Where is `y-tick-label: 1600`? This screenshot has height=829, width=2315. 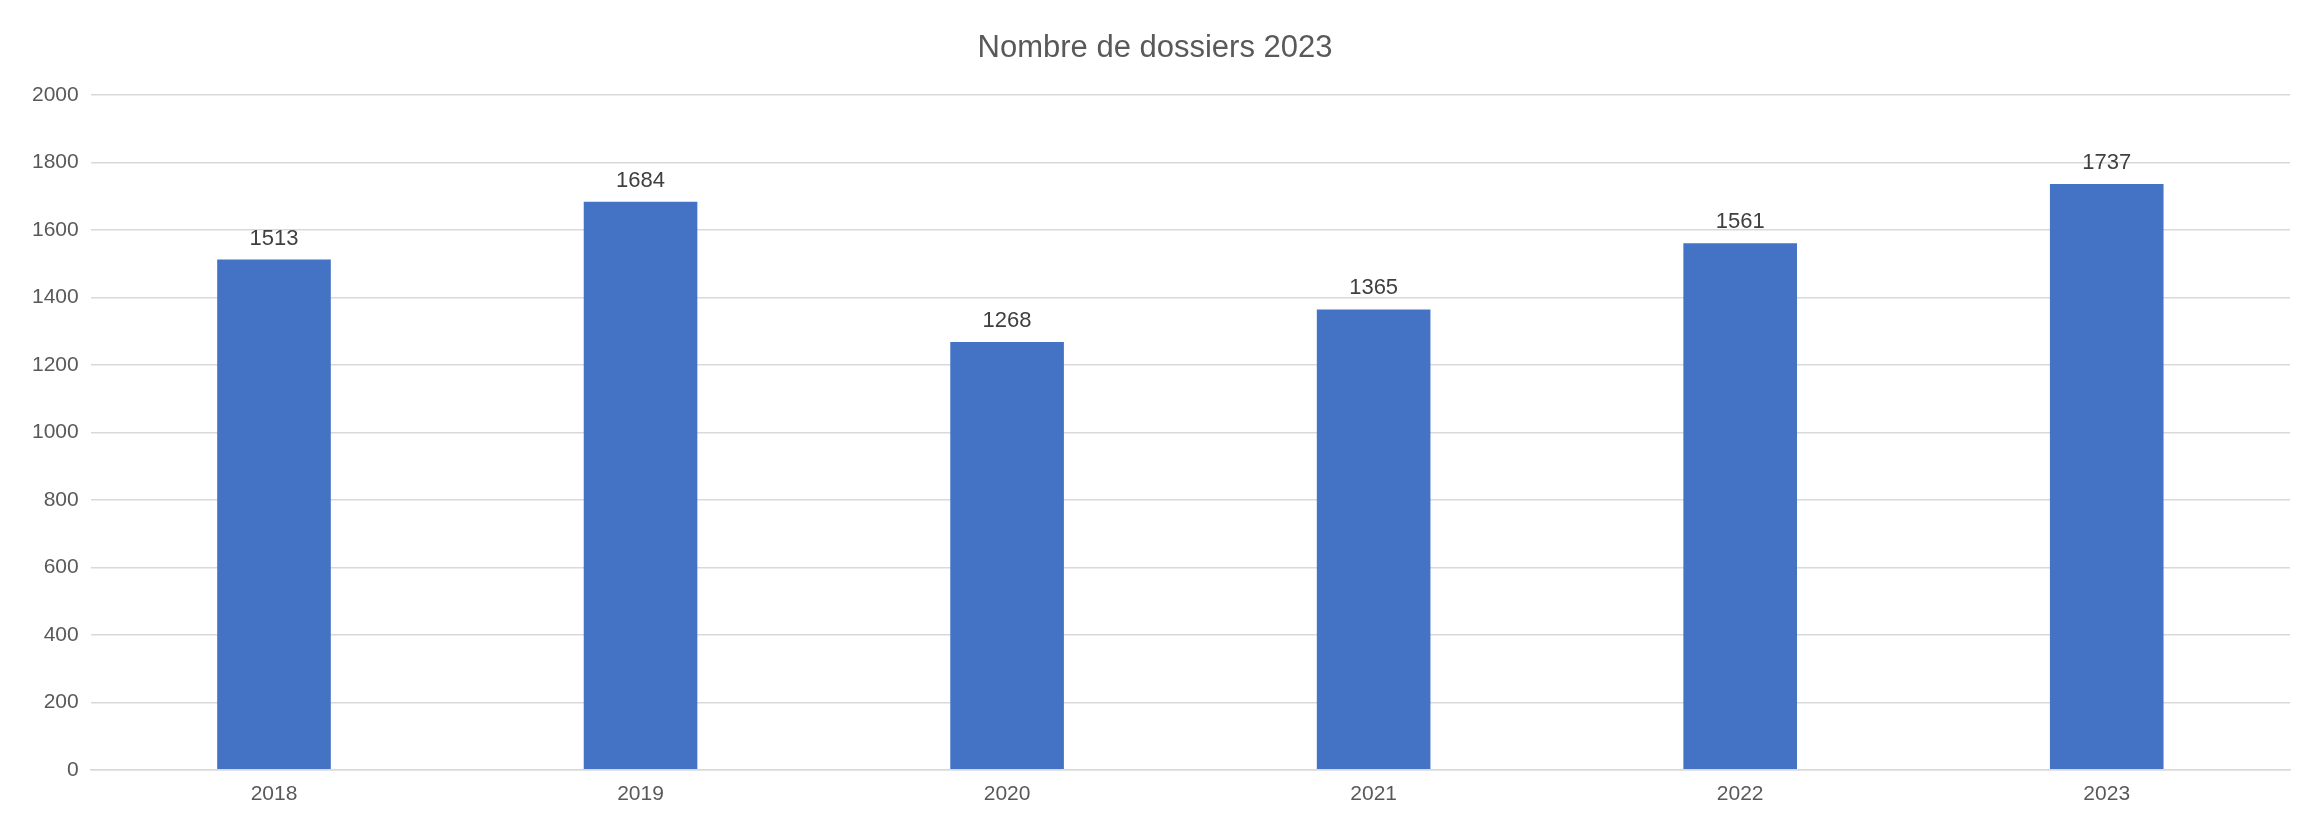
y-tick-label: 1600 is located at coordinates (55, 228).